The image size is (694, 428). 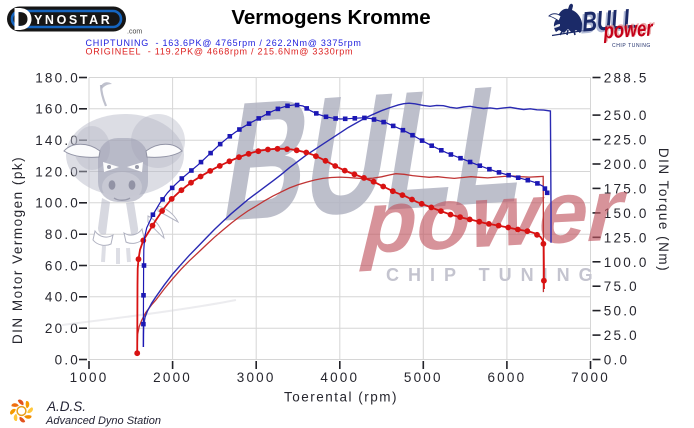 What do you see at coordinates (663, 210) in the screenshot?
I see `svg-text: DIN Torque (Nm)` at bounding box center [663, 210].